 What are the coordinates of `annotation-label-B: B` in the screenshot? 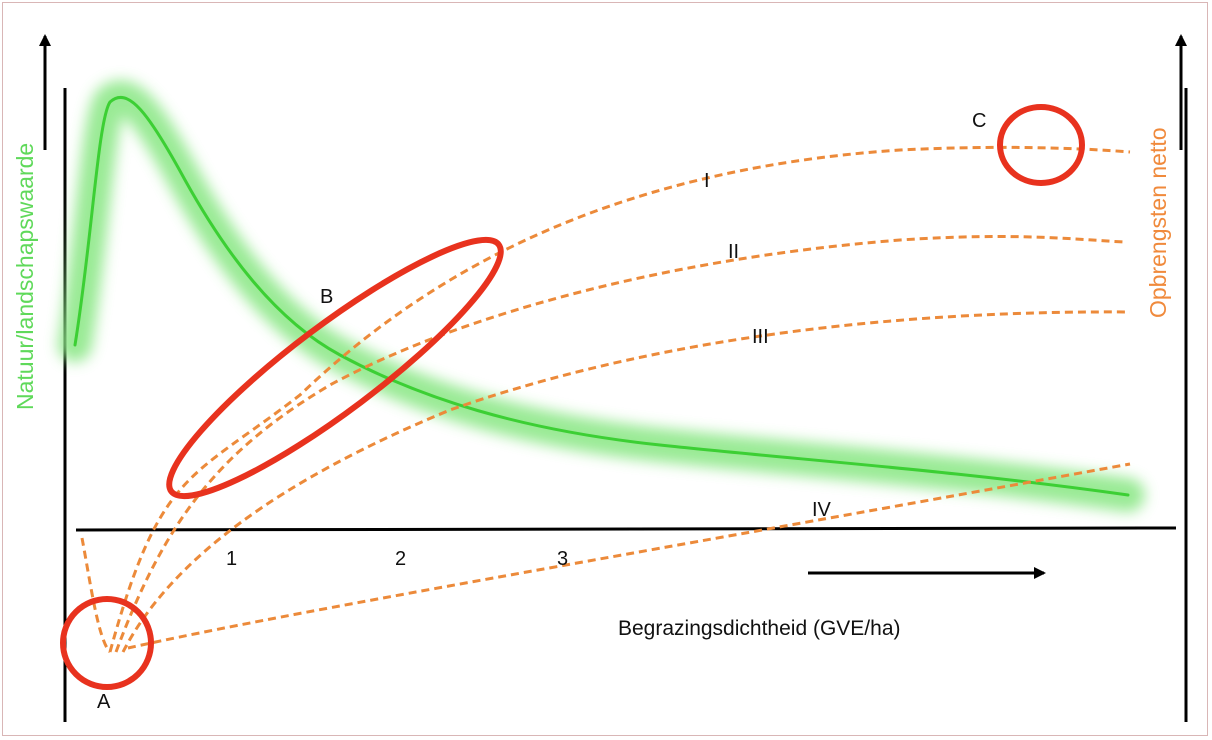 It's located at (326, 297).